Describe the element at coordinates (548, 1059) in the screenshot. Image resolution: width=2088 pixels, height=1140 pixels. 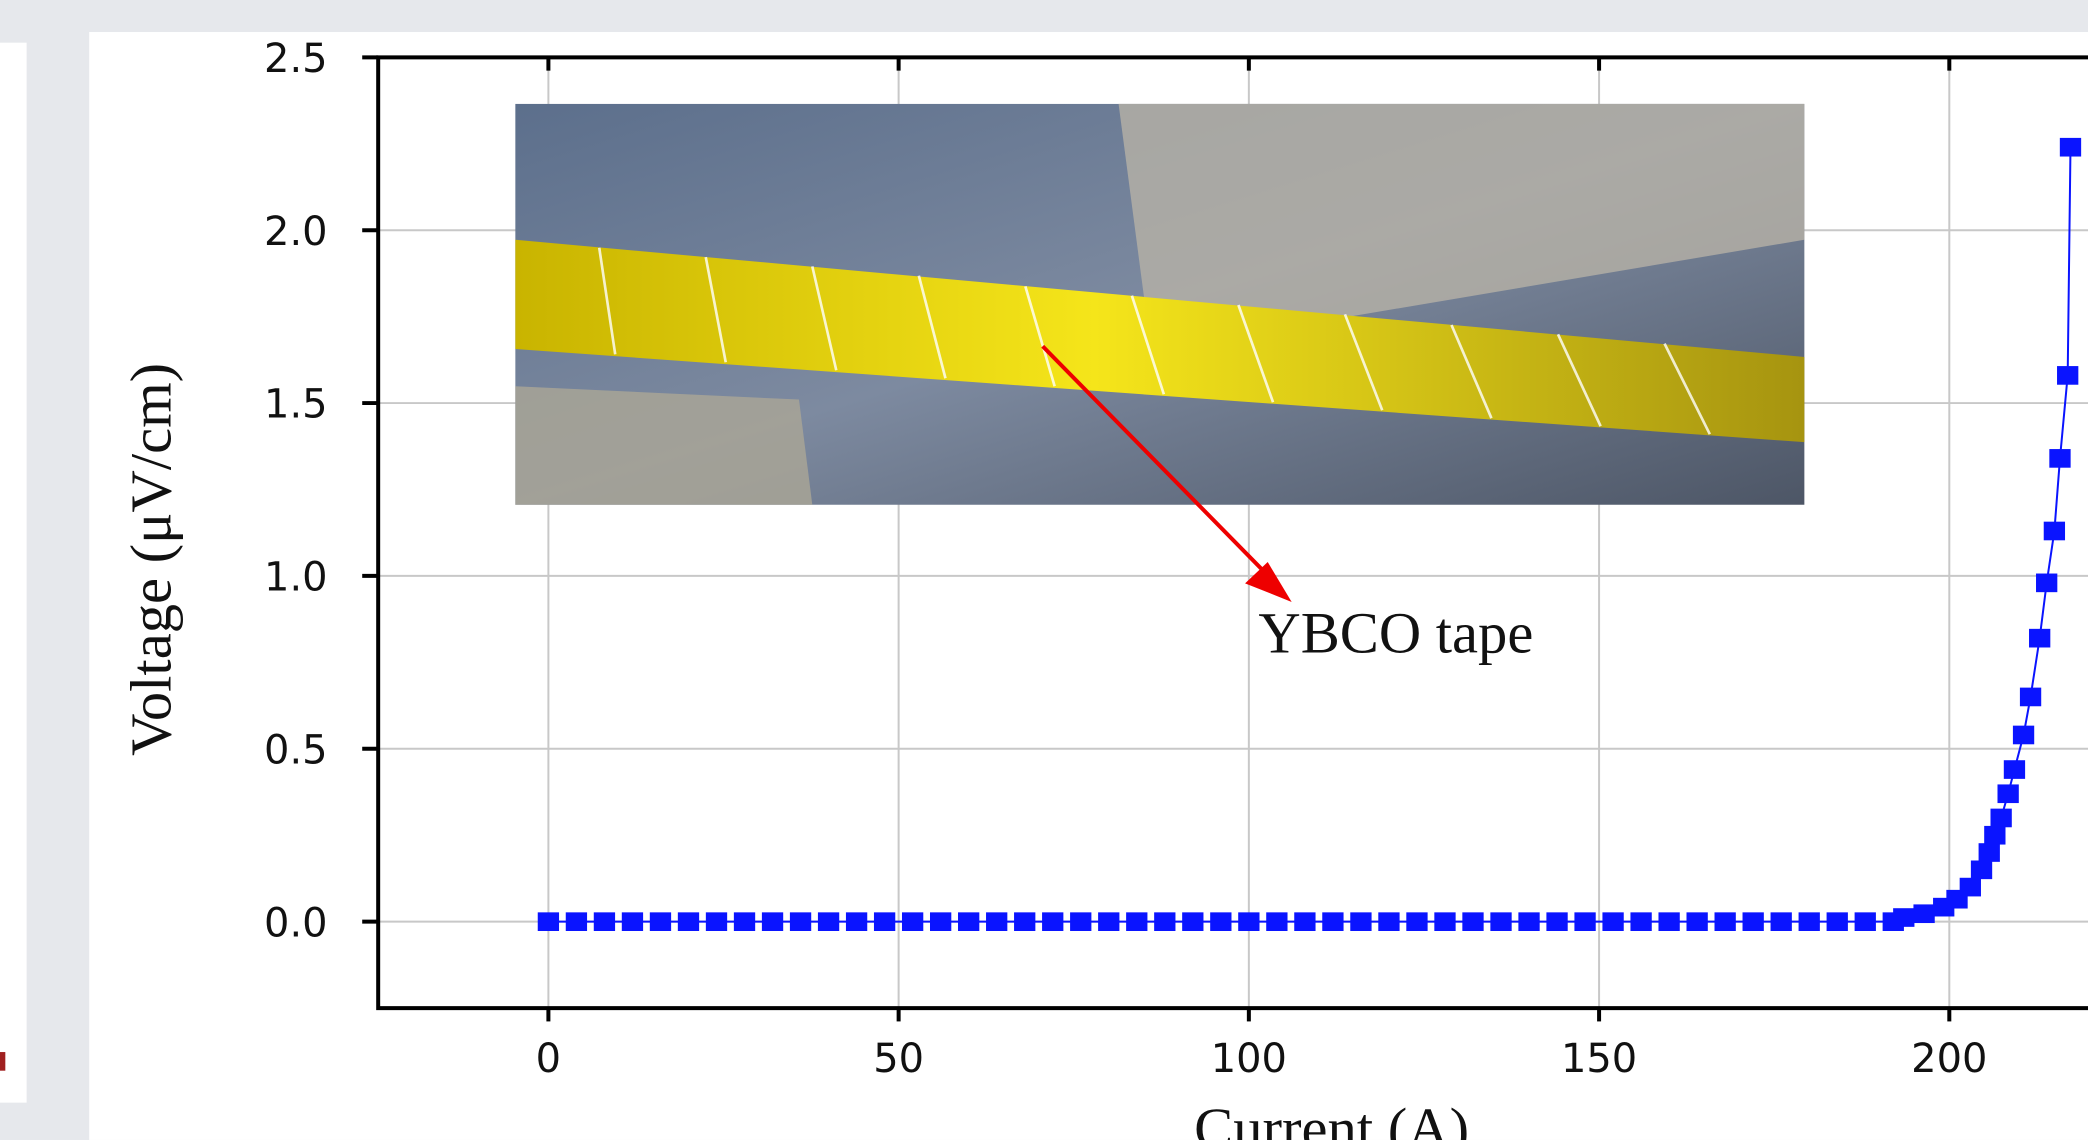
I see `x-tick-label: 0` at that location.